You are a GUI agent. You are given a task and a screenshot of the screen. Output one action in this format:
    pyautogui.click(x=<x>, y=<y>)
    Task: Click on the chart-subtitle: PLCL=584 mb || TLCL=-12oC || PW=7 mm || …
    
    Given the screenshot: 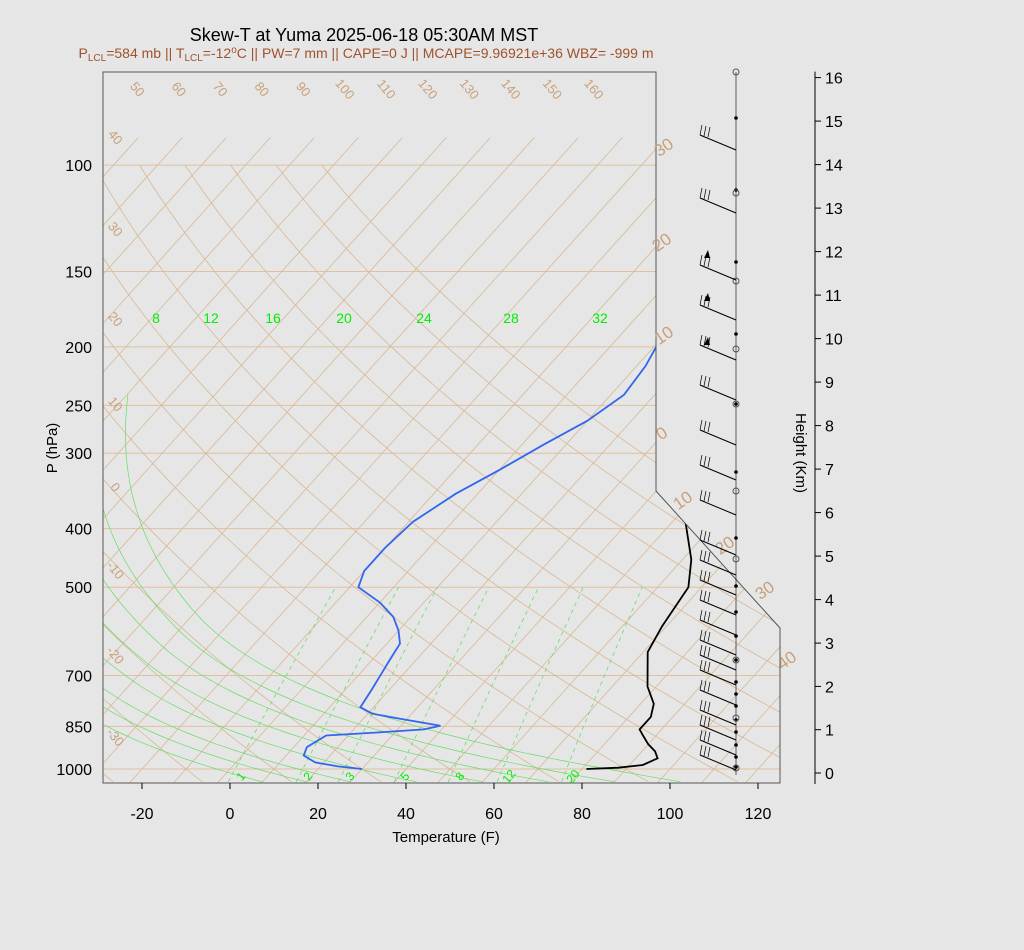 What is the action you would take?
    pyautogui.click(x=366, y=54)
    